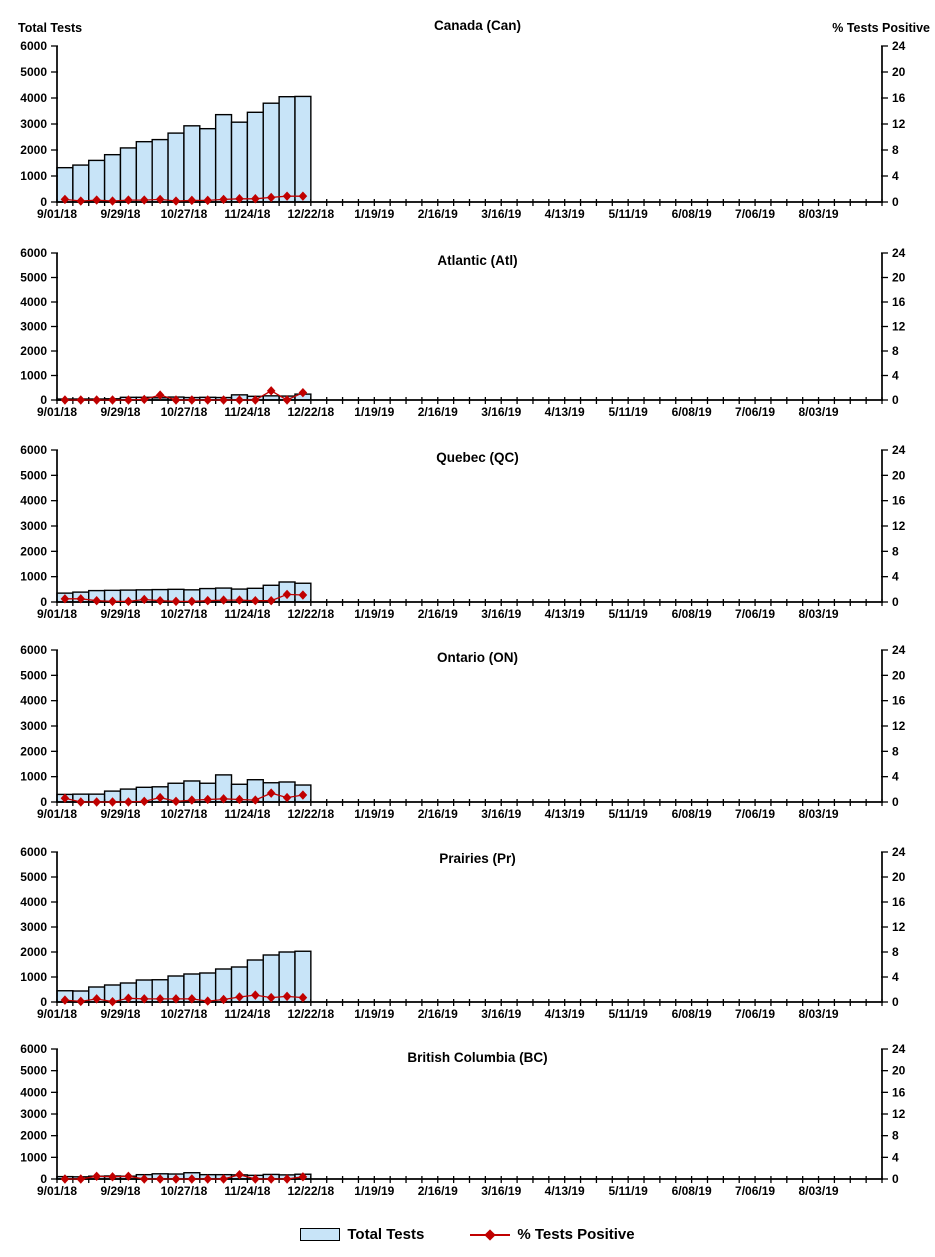 The width and height of the screenshot is (935, 1257). Describe the element at coordinates (184, 149) in the screenshot. I see `bars-group` at that location.